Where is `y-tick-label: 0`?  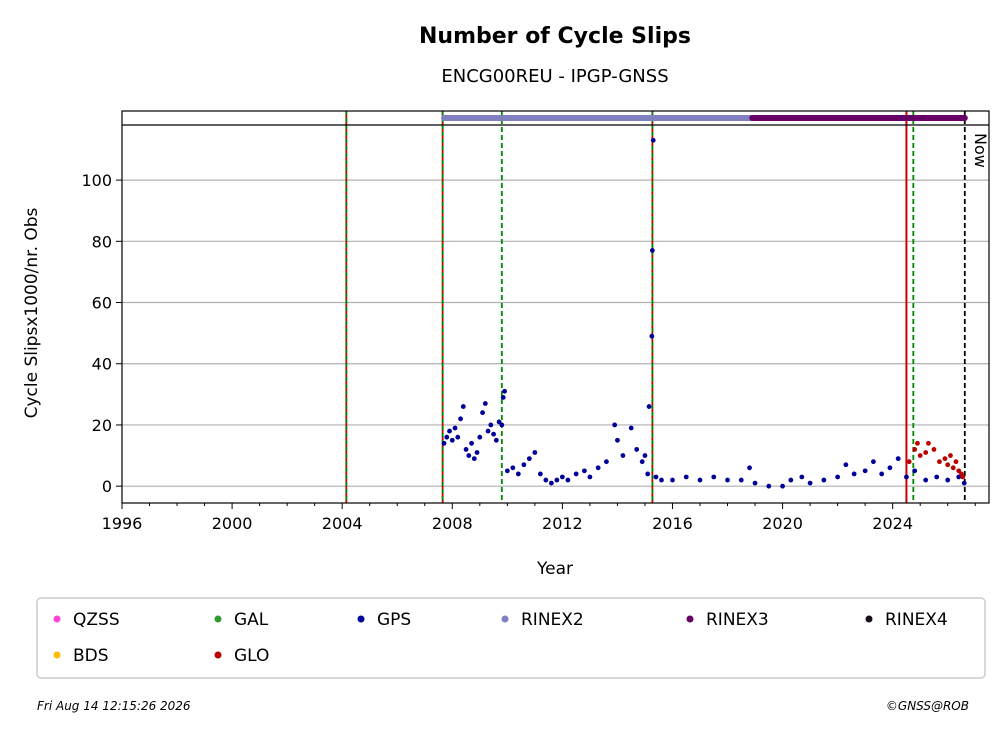
y-tick-label: 0 is located at coordinates (107, 486).